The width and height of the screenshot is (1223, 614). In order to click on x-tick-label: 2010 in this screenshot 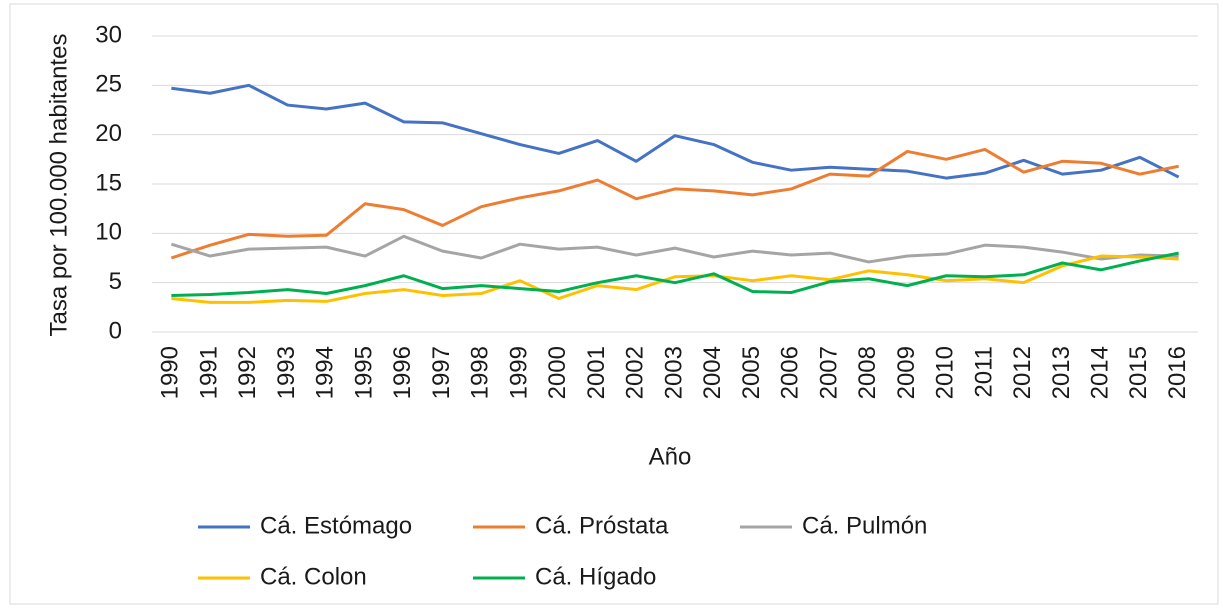, I will do `click(945, 372)`.